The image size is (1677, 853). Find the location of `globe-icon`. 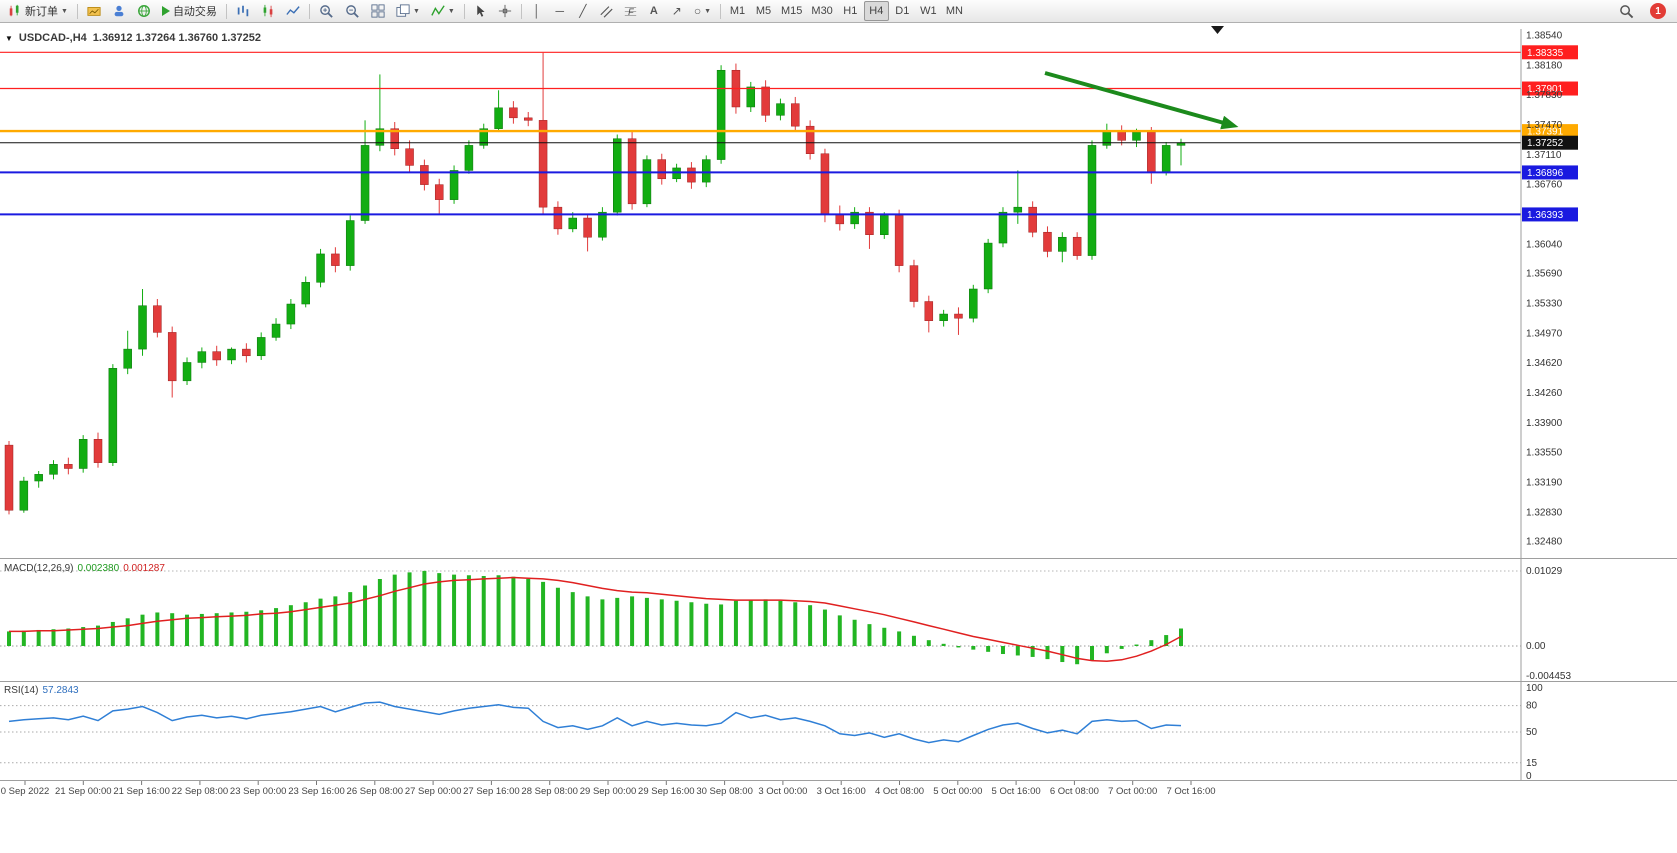

globe-icon is located at coordinates (143, 11).